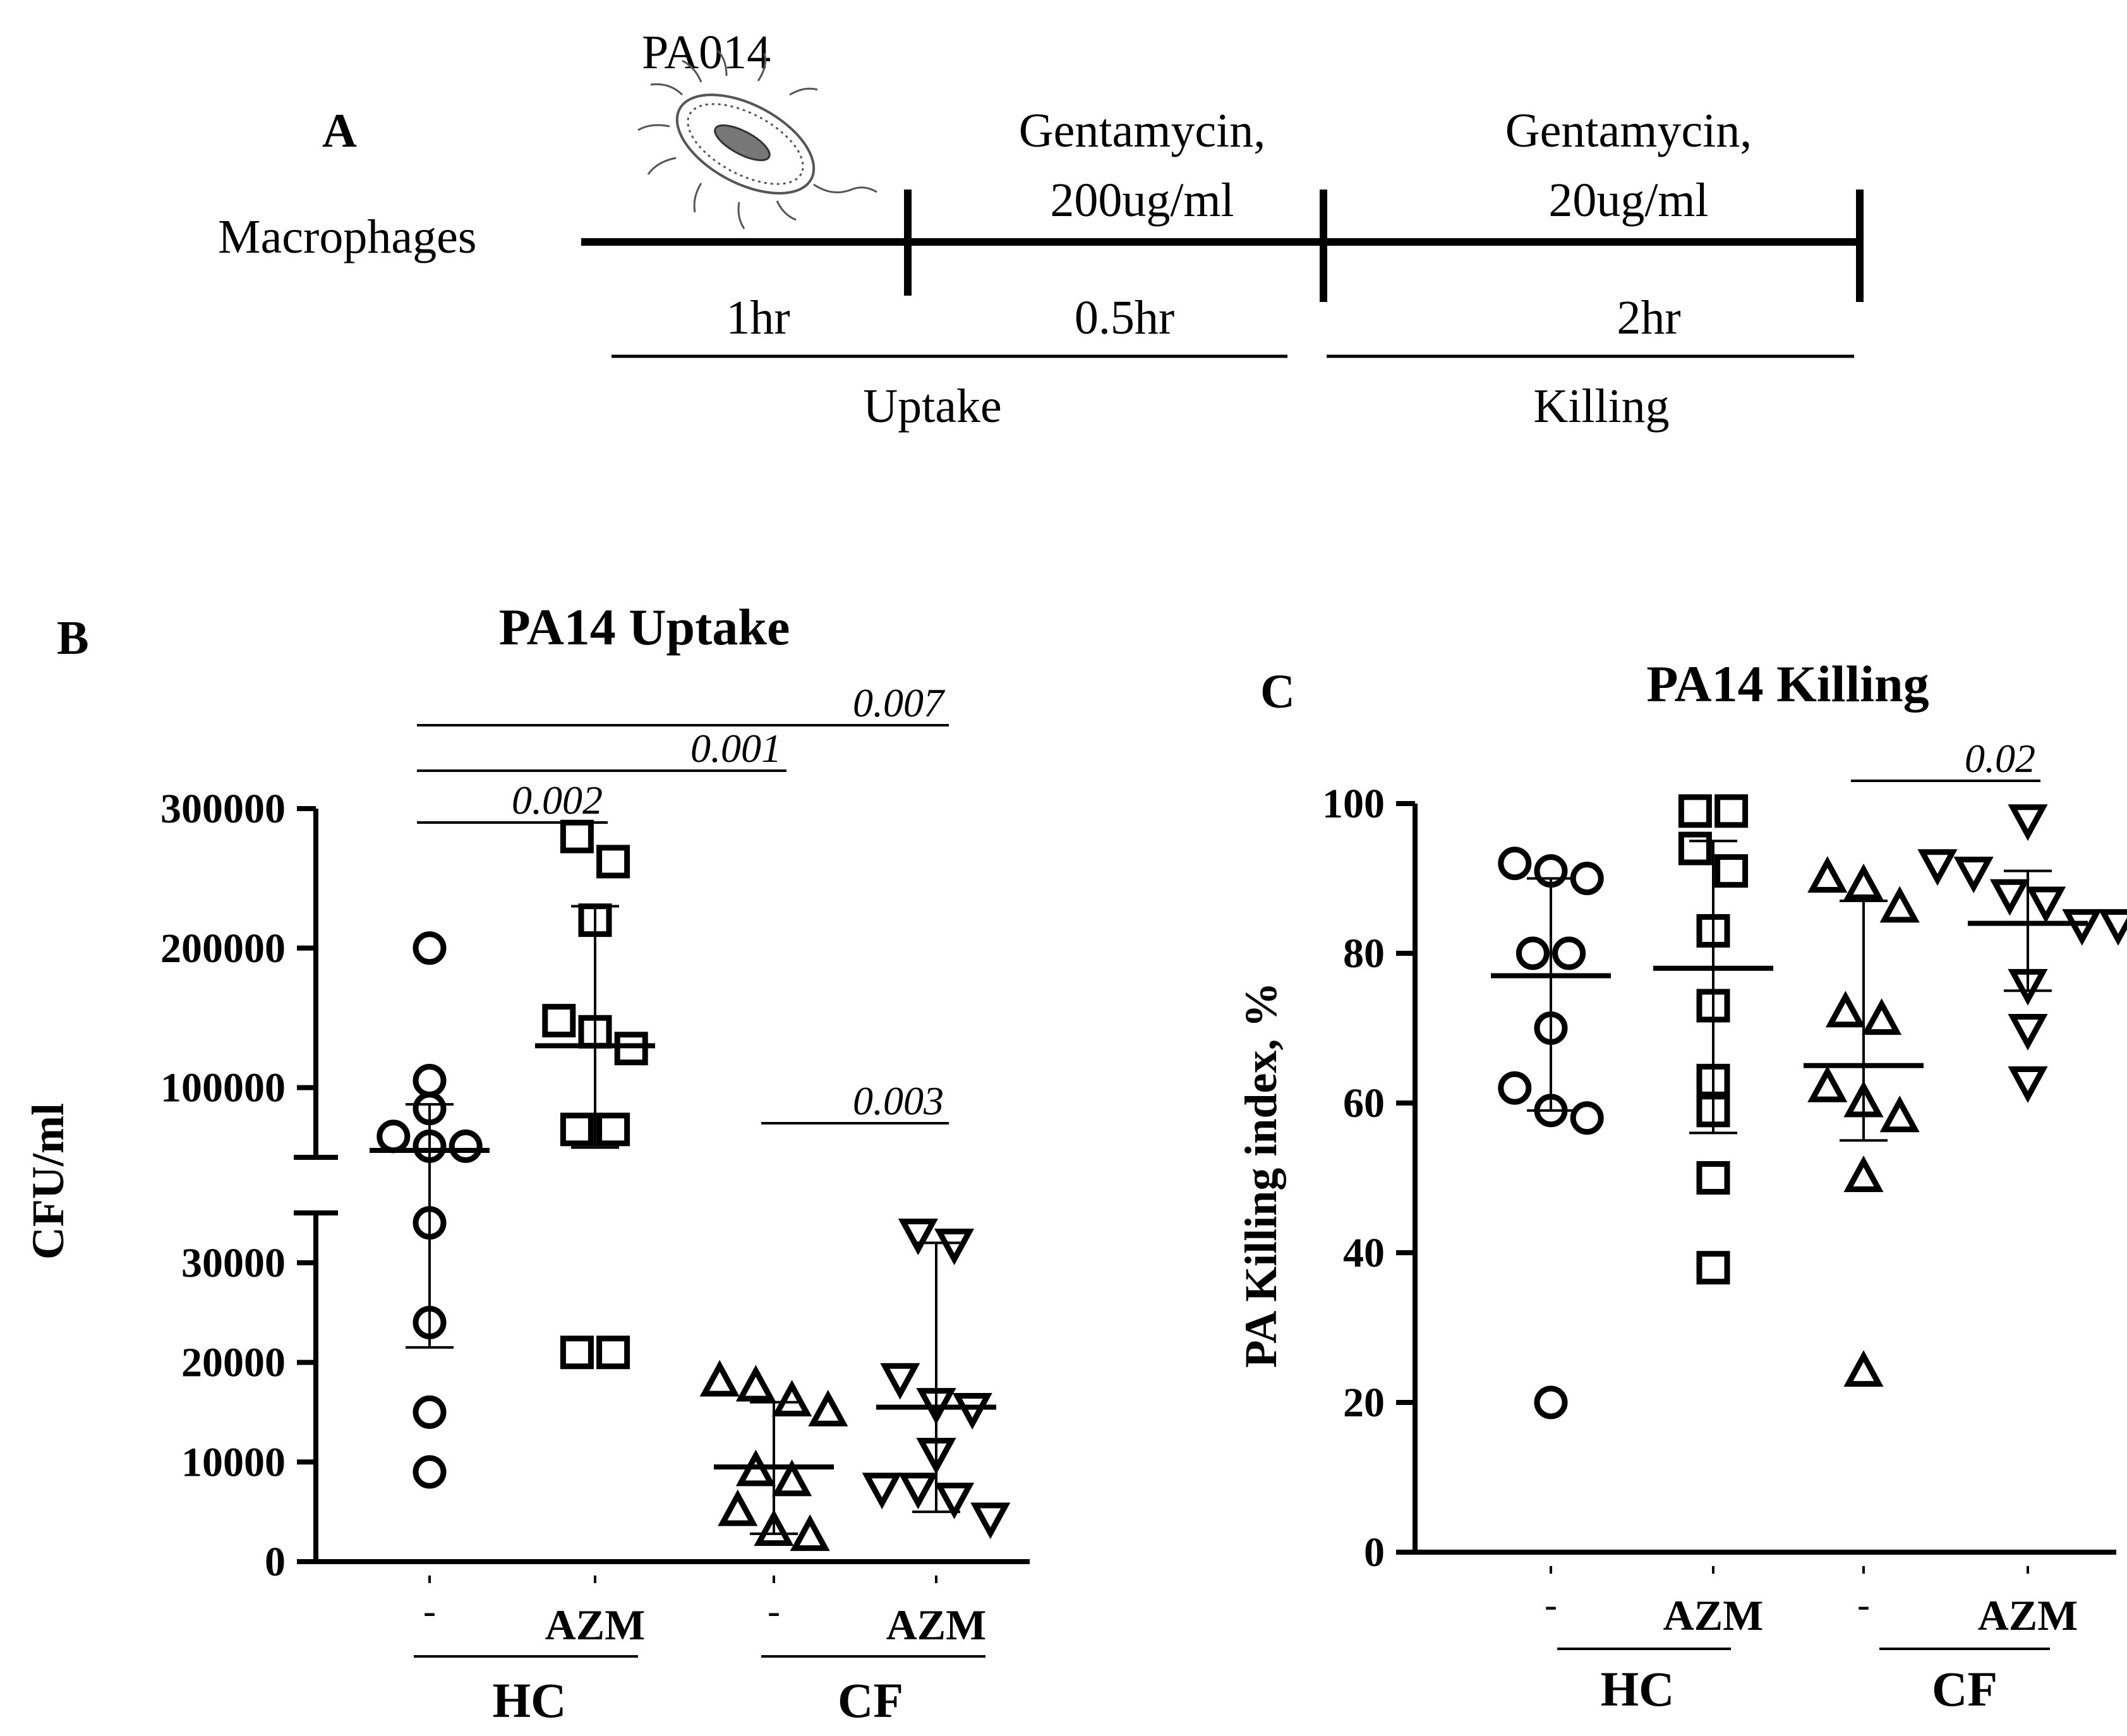  What do you see at coordinates (339, 130) in the screenshot?
I see `panel-a-letter: A` at bounding box center [339, 130].